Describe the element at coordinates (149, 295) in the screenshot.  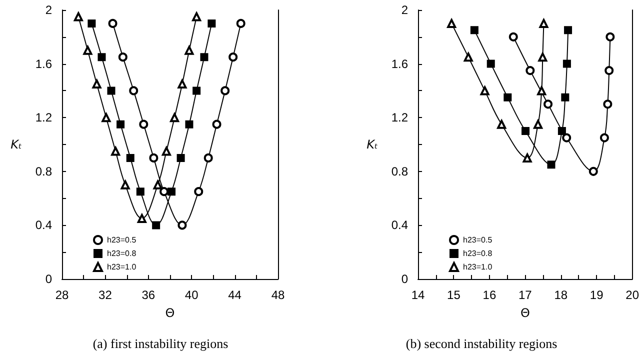
I see `x-tick-label: 36` at that location.